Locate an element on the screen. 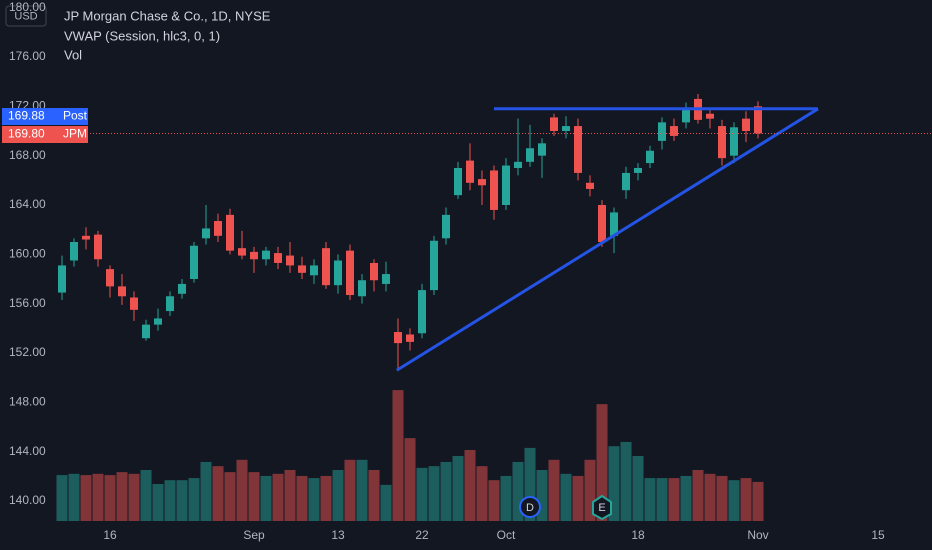  y-tick-label: 164.00 is located at coordinates (27, 204).